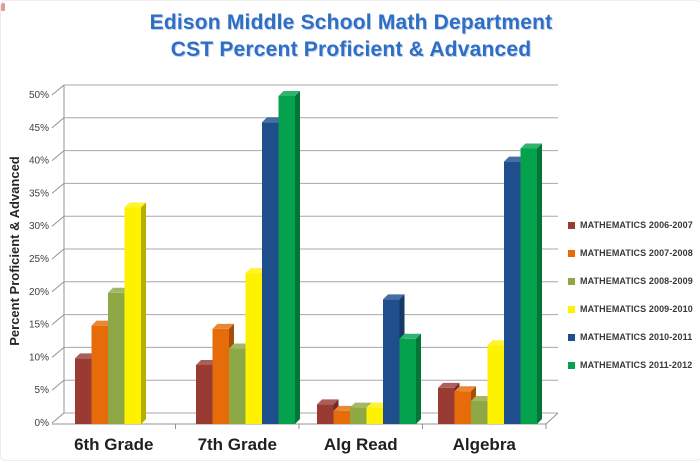  What do you see at coordinates (39, 325) in the screenshot?
I see `y-tick-label: 15%` at bounding box center [39, 325].